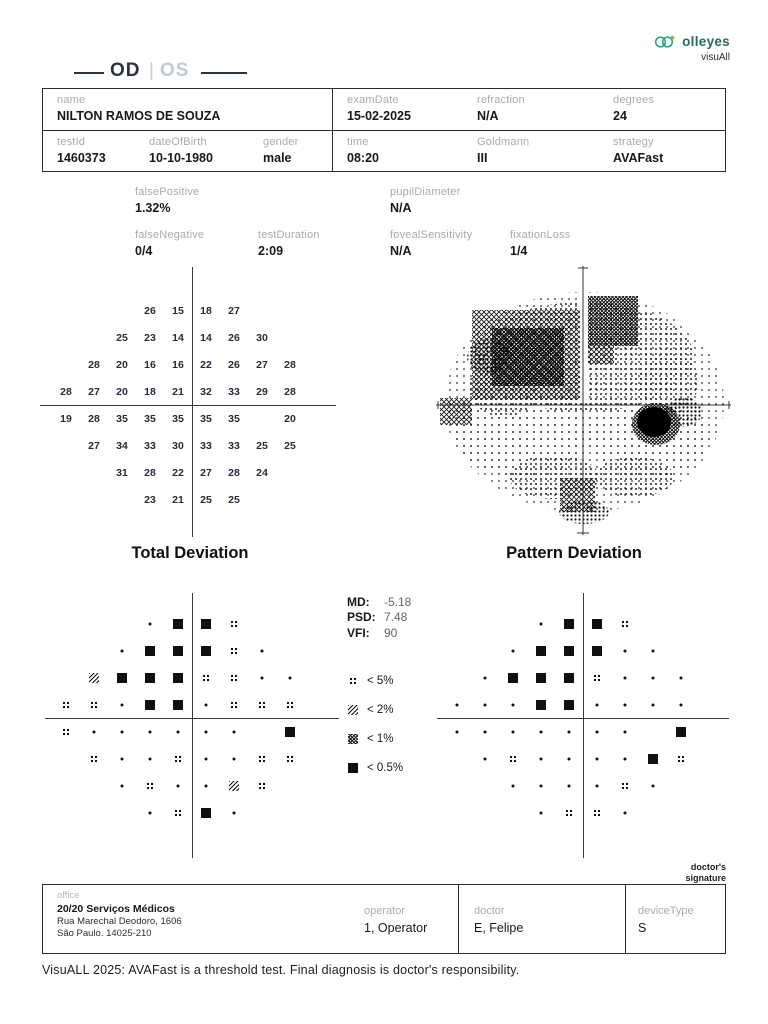  Describe the element at coordinates (380, 738) in the screenshot. I see `legend-label: < 1%` at that location.